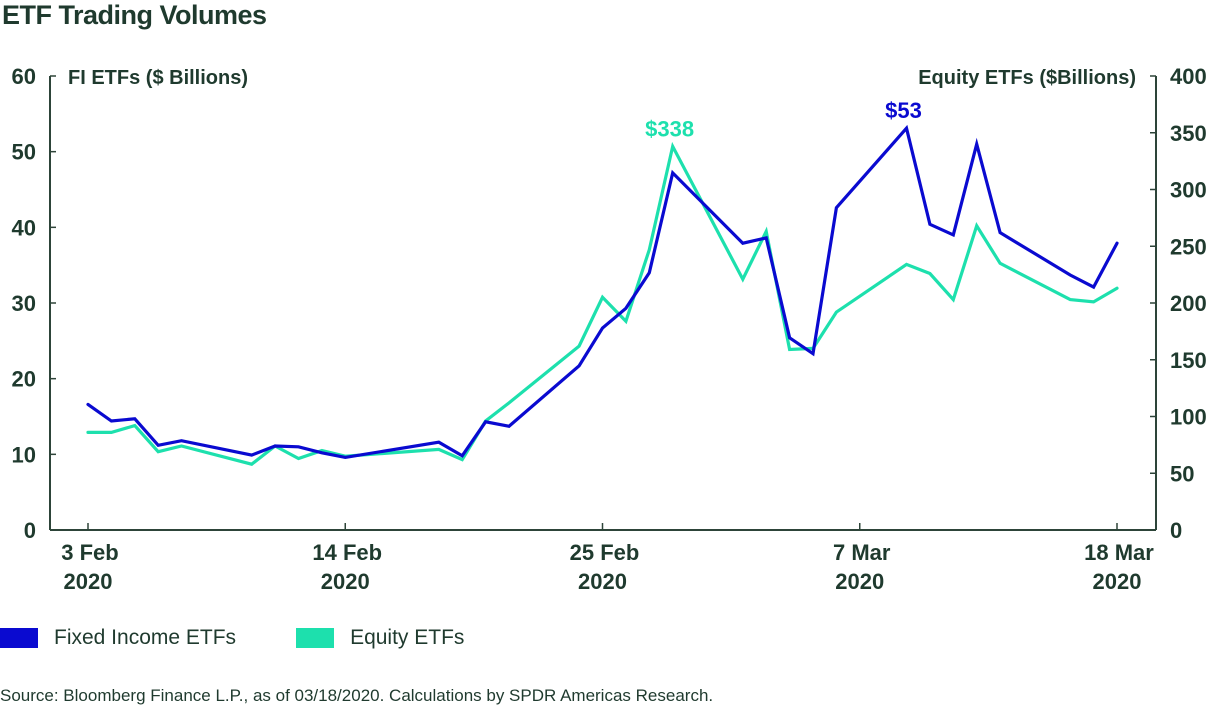 This screenshot has width=1220, height=720. Describe the element at coordinates (89, 552) in the screenshot. I see `x-tick-label: 3 Feb` at that location.